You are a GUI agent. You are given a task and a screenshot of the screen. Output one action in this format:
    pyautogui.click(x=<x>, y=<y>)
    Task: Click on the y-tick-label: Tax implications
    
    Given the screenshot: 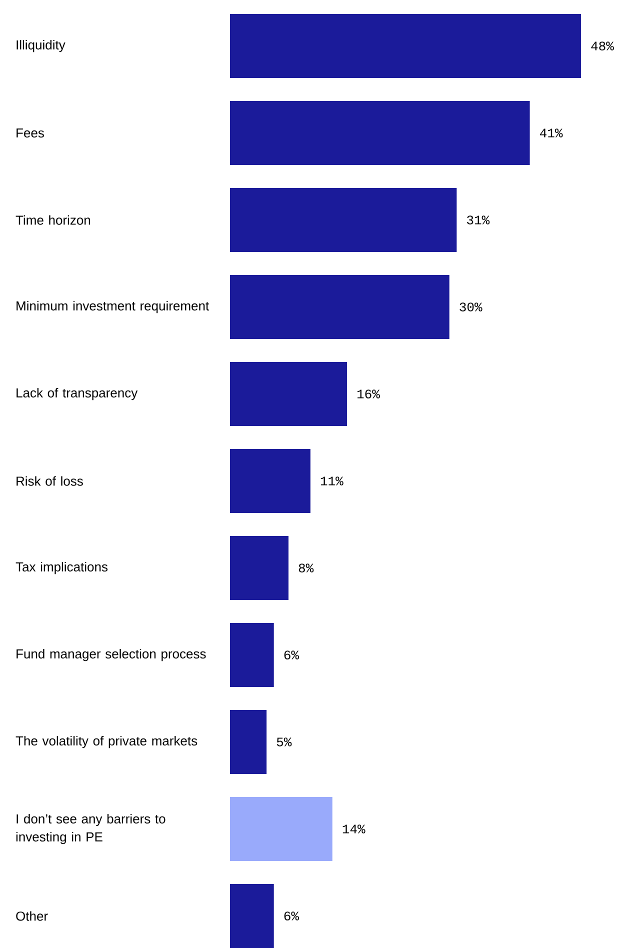 What is the action you would take?
    pyautogui.click(x=62, y=568)
    